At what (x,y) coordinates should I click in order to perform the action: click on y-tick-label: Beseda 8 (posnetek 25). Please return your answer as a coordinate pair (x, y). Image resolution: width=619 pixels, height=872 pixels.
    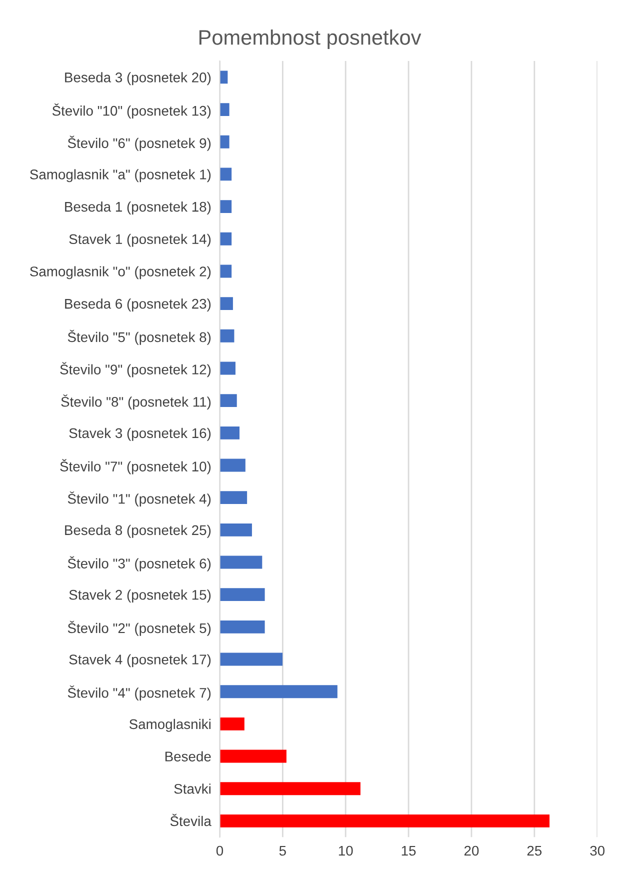
    Looking at the image, I should click on (138, 531).